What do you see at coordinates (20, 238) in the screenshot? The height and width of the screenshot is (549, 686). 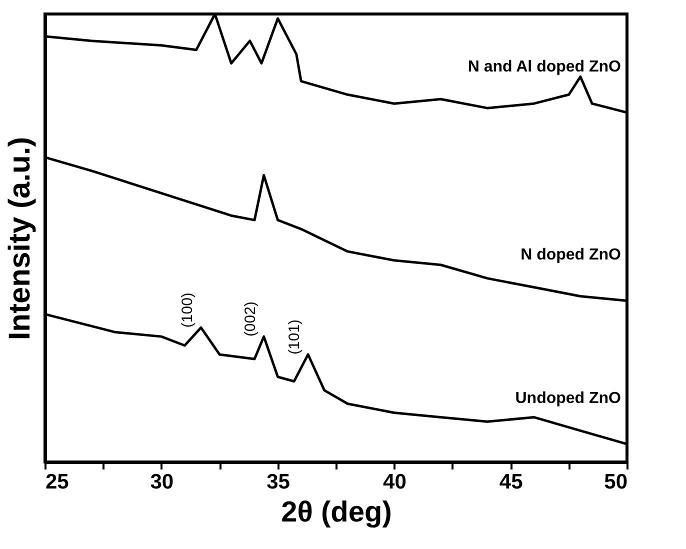 I see `y-axis-title: Intensity (a.u.)` at bounding box center [20, 238].